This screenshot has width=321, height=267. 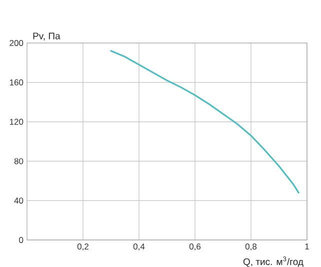 What do you see at coordinates (139, 247) in the screenshot?
I see `x-tick-label: 0,4` at bounding box center [139, 247].